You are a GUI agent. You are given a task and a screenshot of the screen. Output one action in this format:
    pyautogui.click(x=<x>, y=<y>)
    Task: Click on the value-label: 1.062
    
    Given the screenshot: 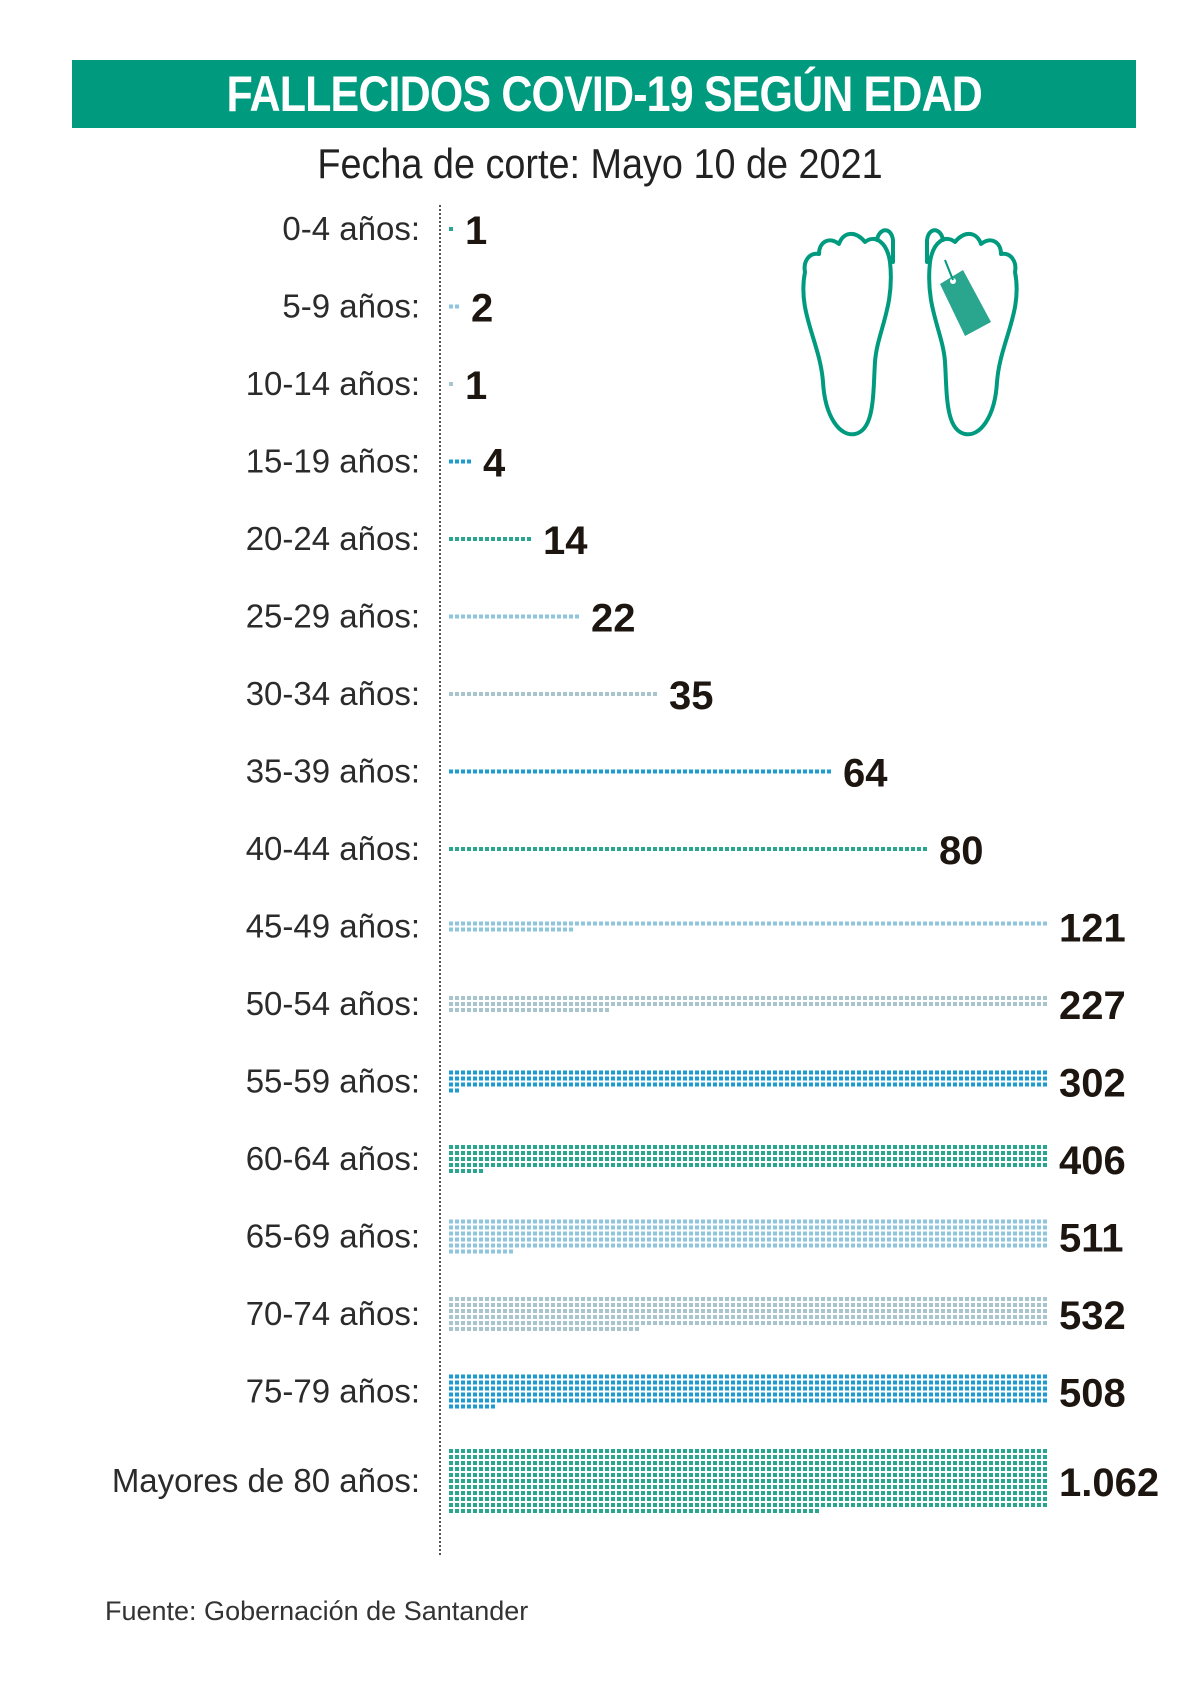 What is the action you would take?
    pyautogui.click(x=1109, y=1483)
    